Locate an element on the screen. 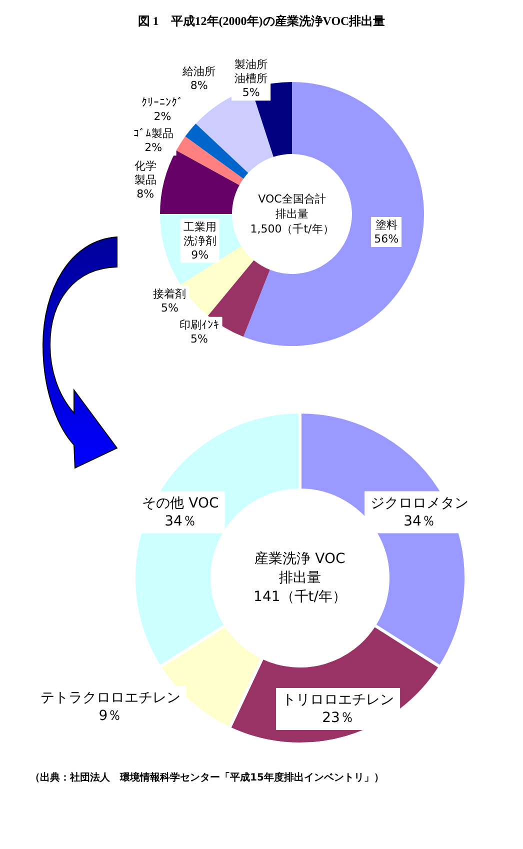  slice-label: 塗料 is located at coordinates (386, 225).